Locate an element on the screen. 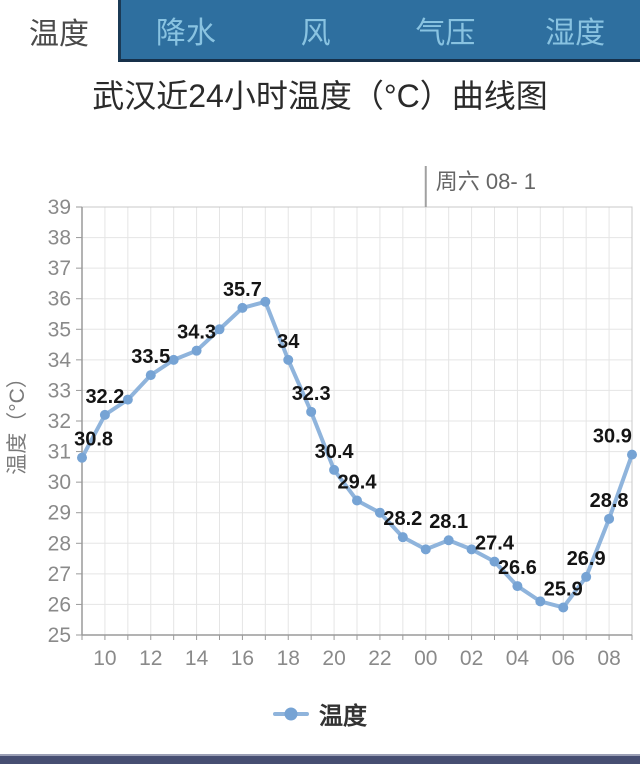 This screenshot has width=640, height=764. data-point-label: 26.6 is located at coordinates (517, 568).